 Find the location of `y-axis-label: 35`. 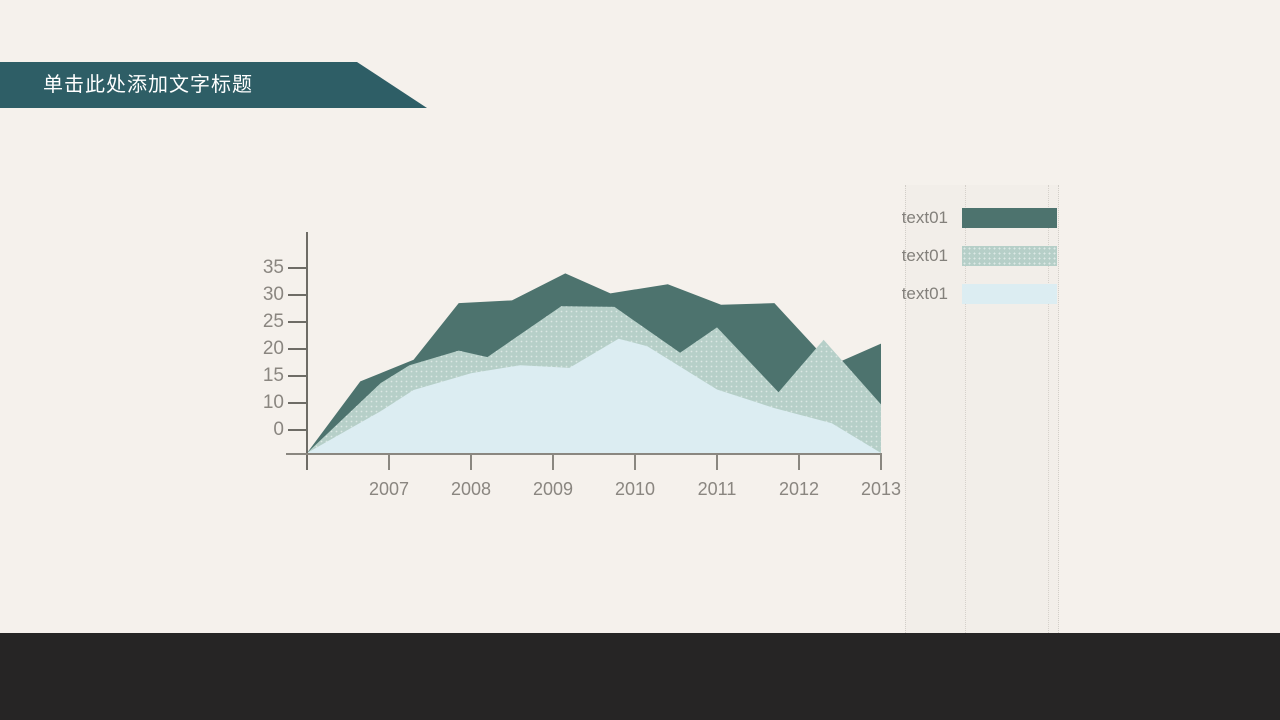

y-axis-label: 35 is located at coordinates (273, 267).